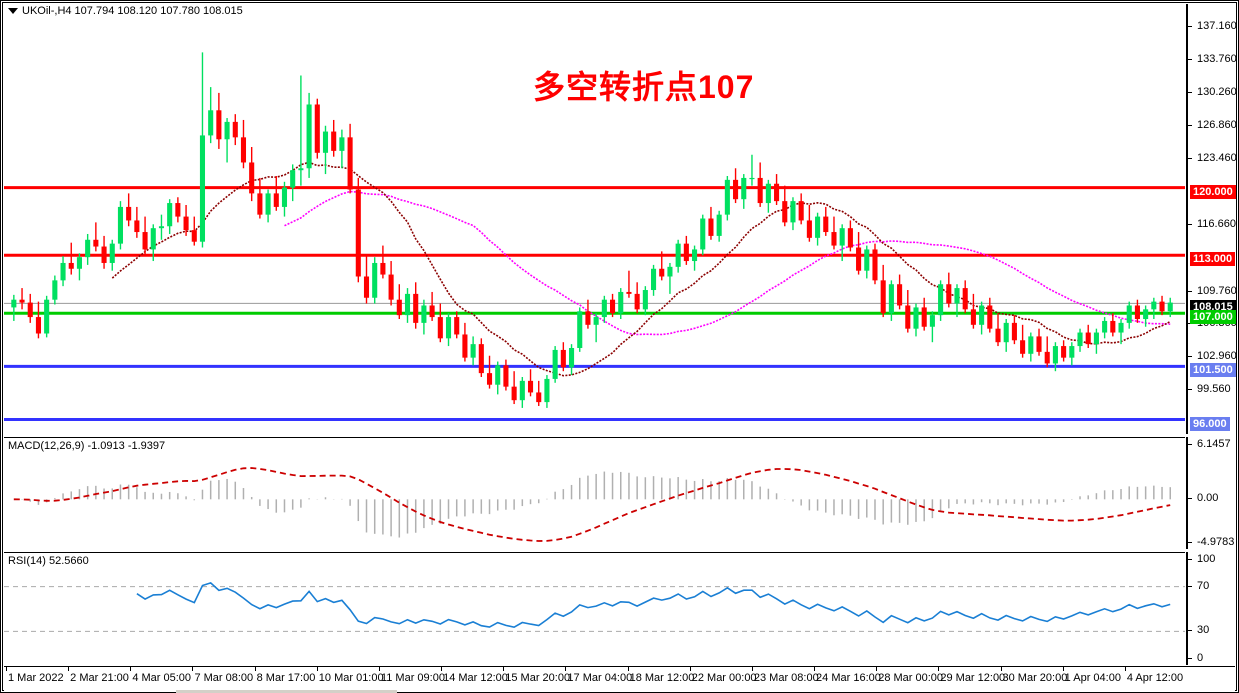 The height and width of the screenshot is (693, 1239). I want to click on time-axis-tick-label: 8 Mar 17:00, so click(286, 678).